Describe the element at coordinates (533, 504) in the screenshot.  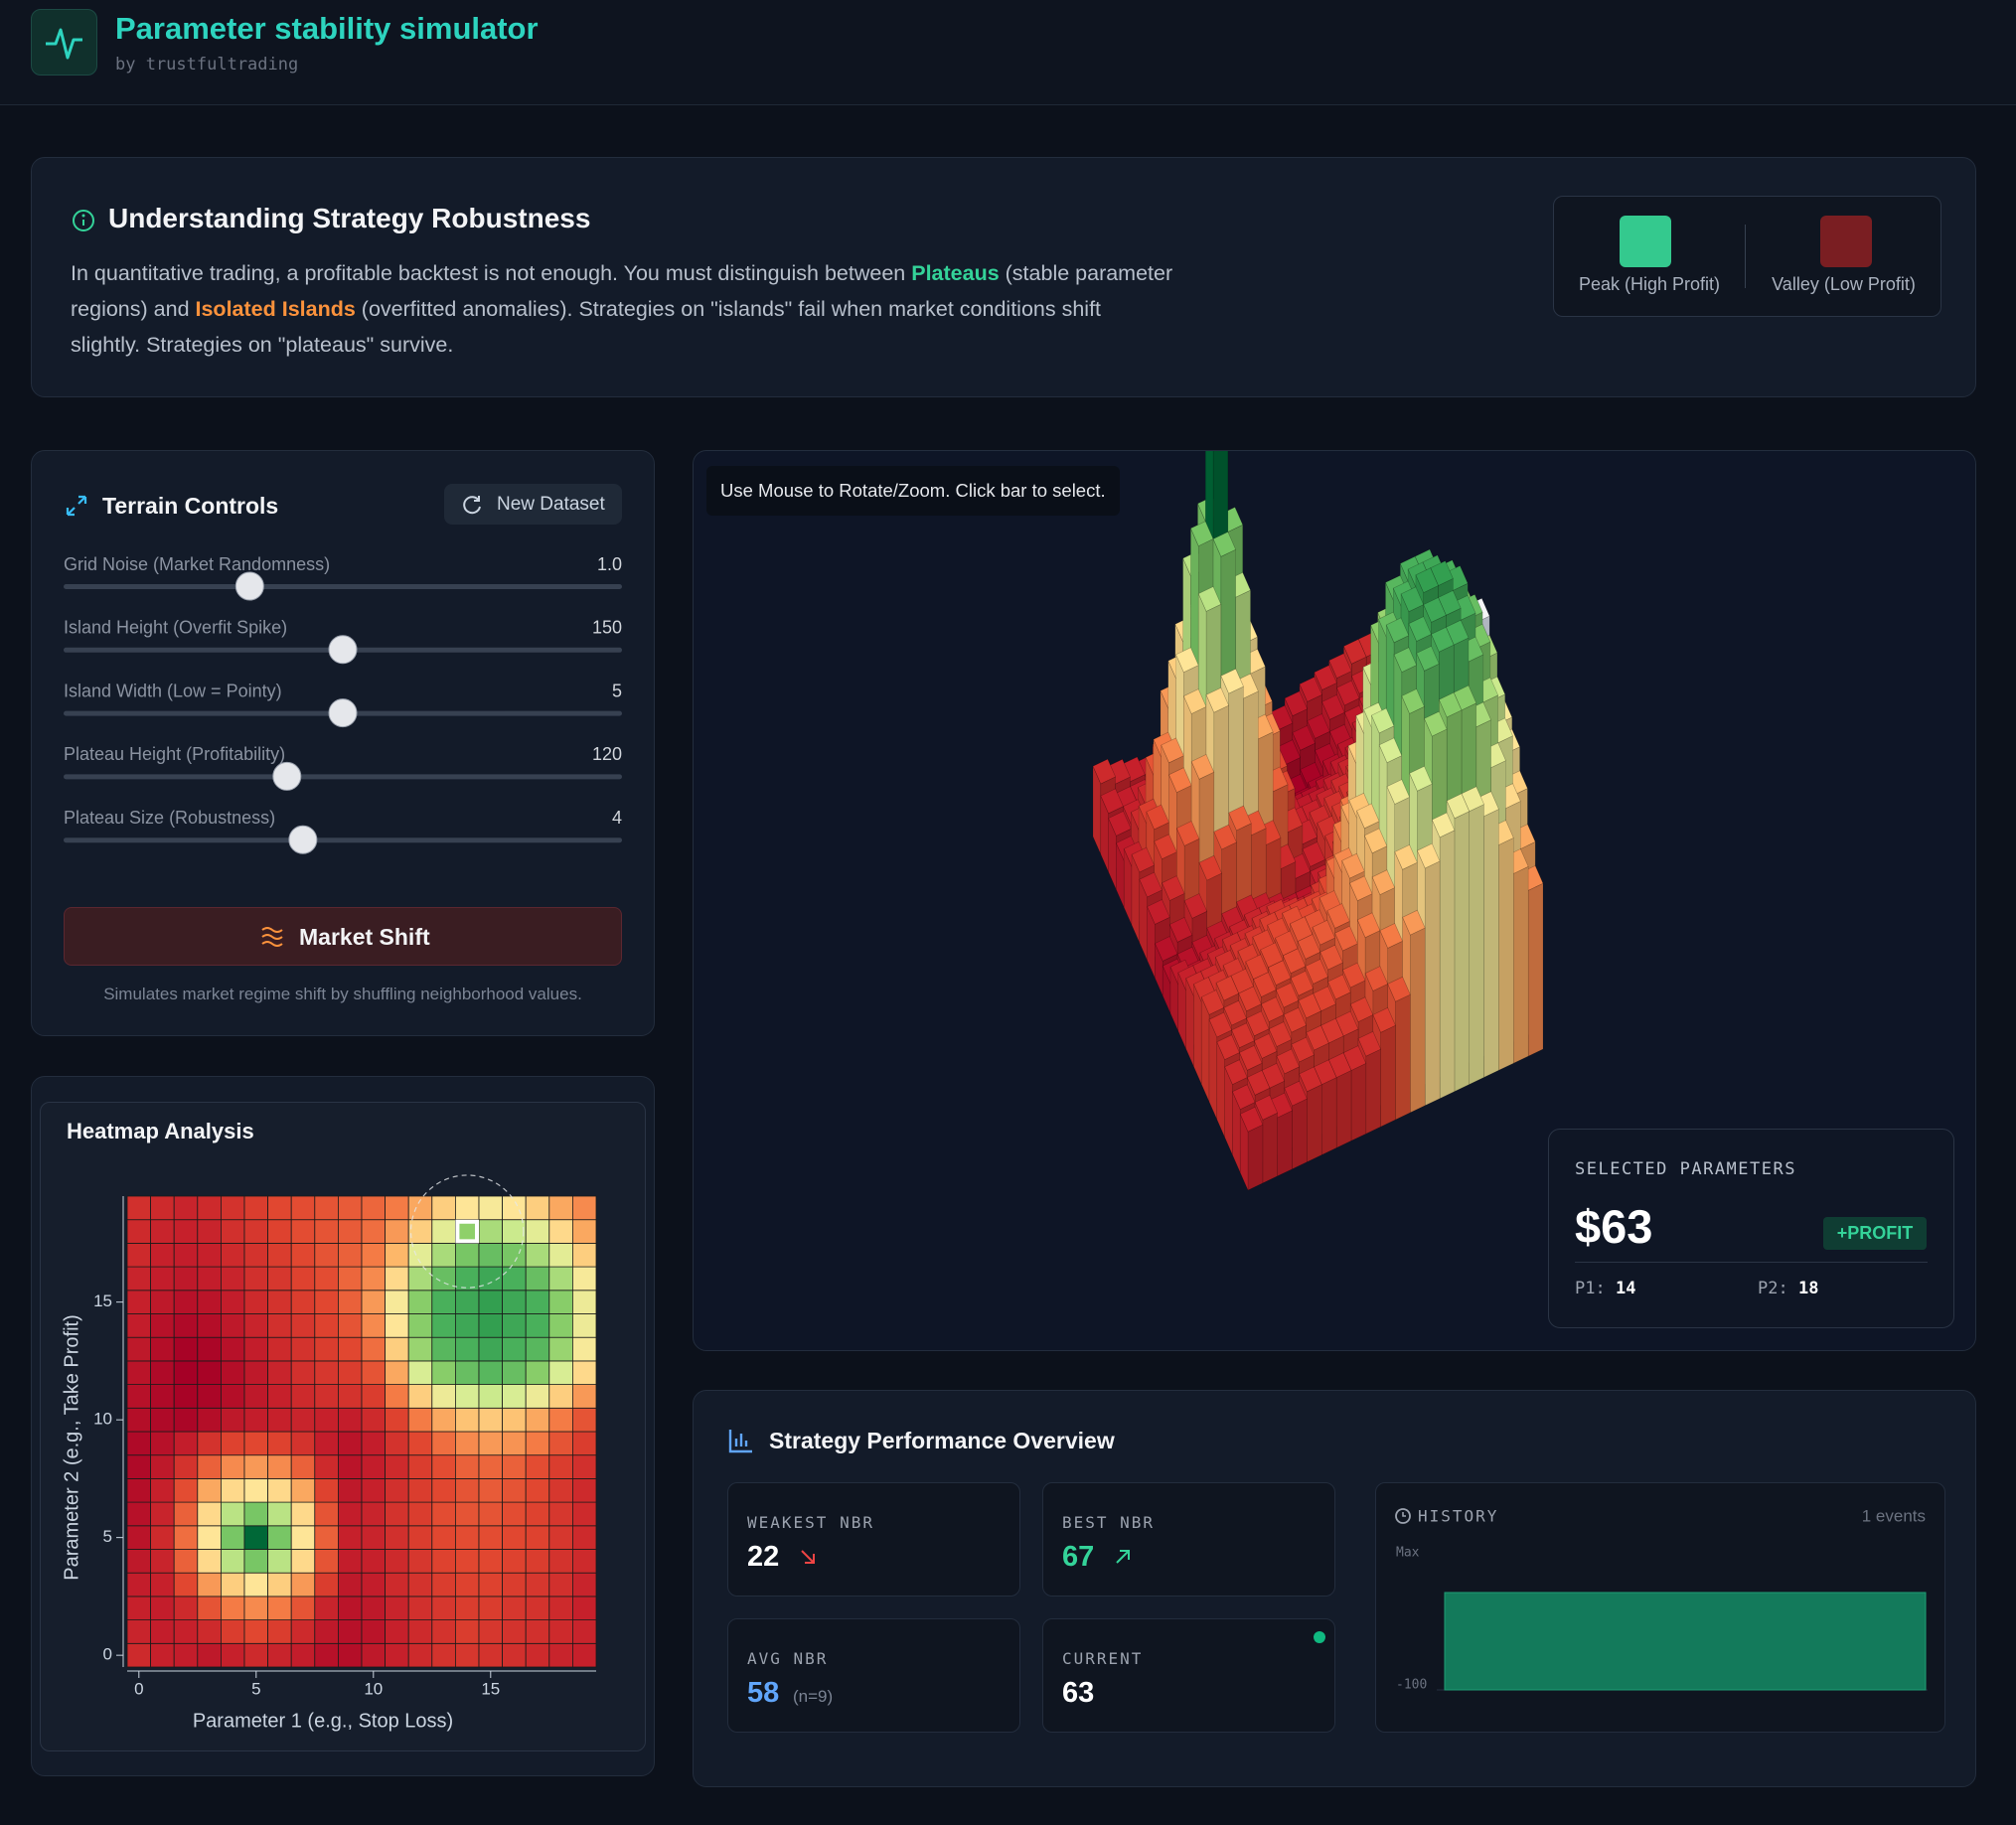
I see `new-dataset-button: New Dataset` at that location.